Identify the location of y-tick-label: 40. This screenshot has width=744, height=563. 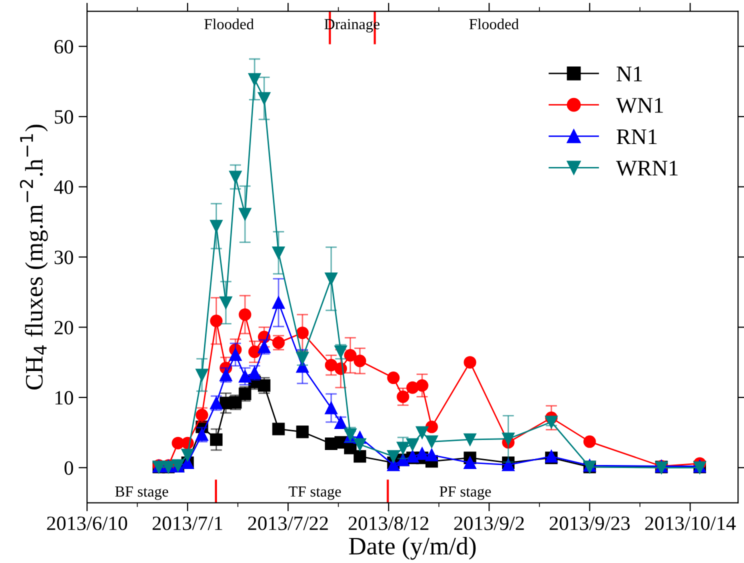
(64, 187).